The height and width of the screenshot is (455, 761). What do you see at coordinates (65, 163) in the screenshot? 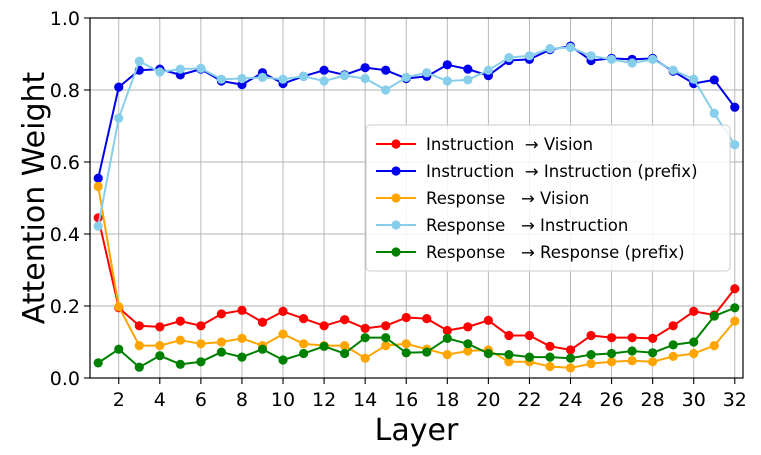
I see `y-tick-label: 0.6` at bounding box center [65, 163].